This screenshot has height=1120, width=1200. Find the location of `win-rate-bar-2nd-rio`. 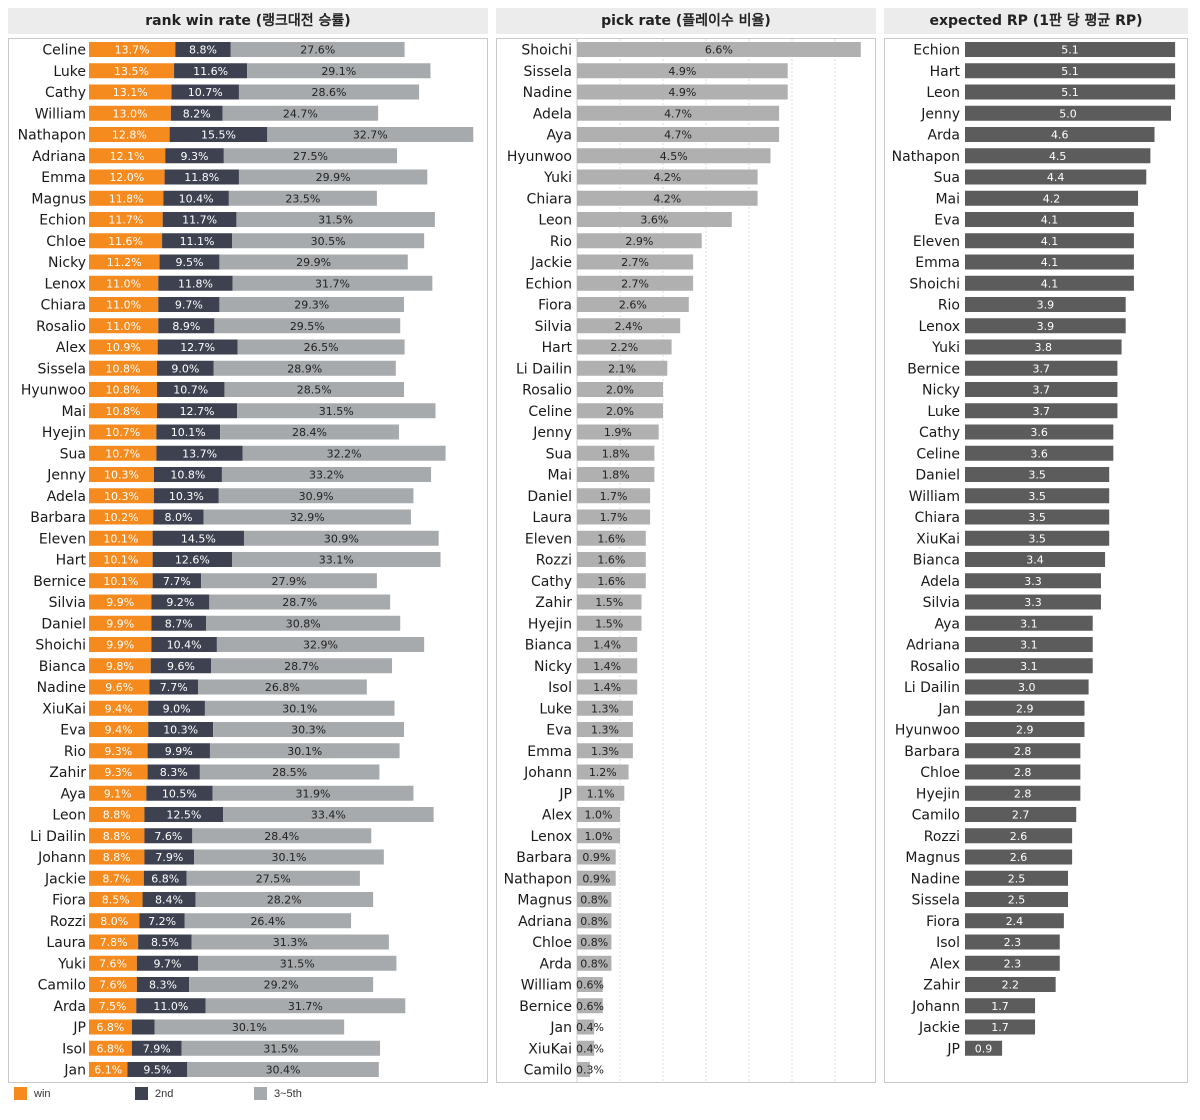

win-rate-bar-2nd-rio is located at coordinates (178, 751).